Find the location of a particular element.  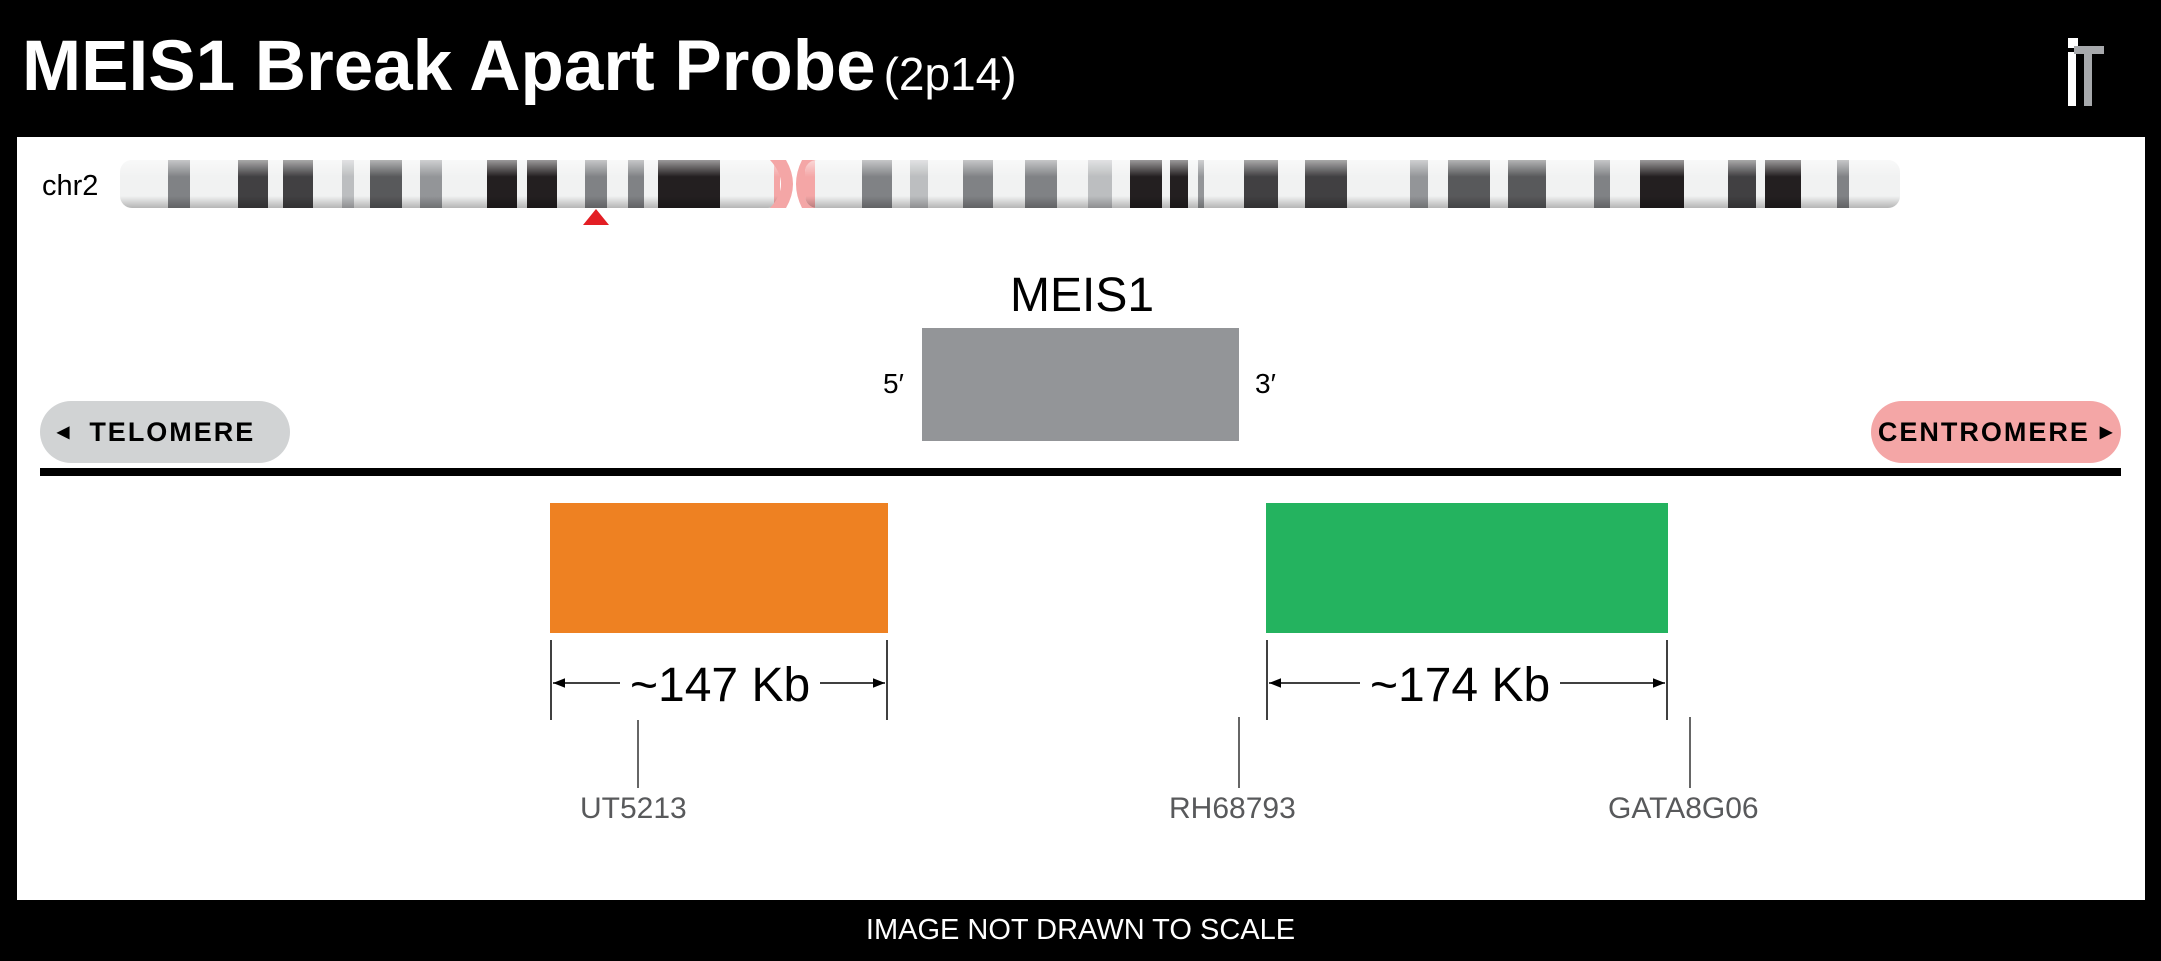

five-prime-label: 5′ is located at coordinates (893, 383).